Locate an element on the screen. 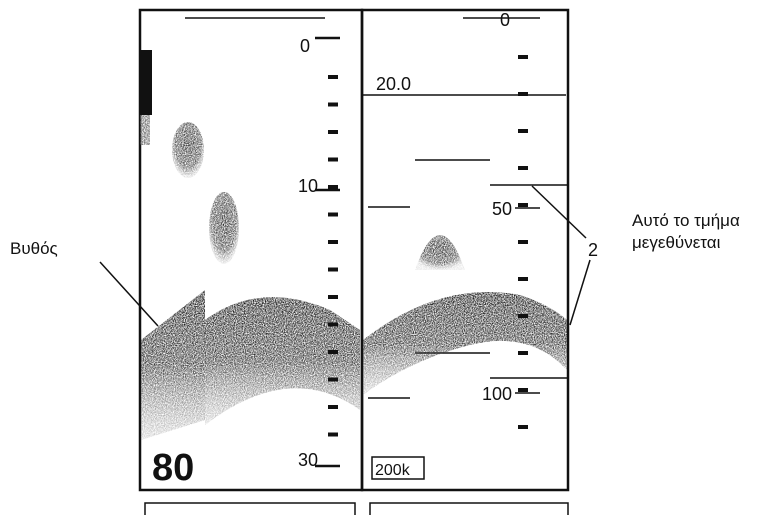 The width and height of the screenshot is (784, 528). scale-label: 30 is located at coordinates (308, 460).